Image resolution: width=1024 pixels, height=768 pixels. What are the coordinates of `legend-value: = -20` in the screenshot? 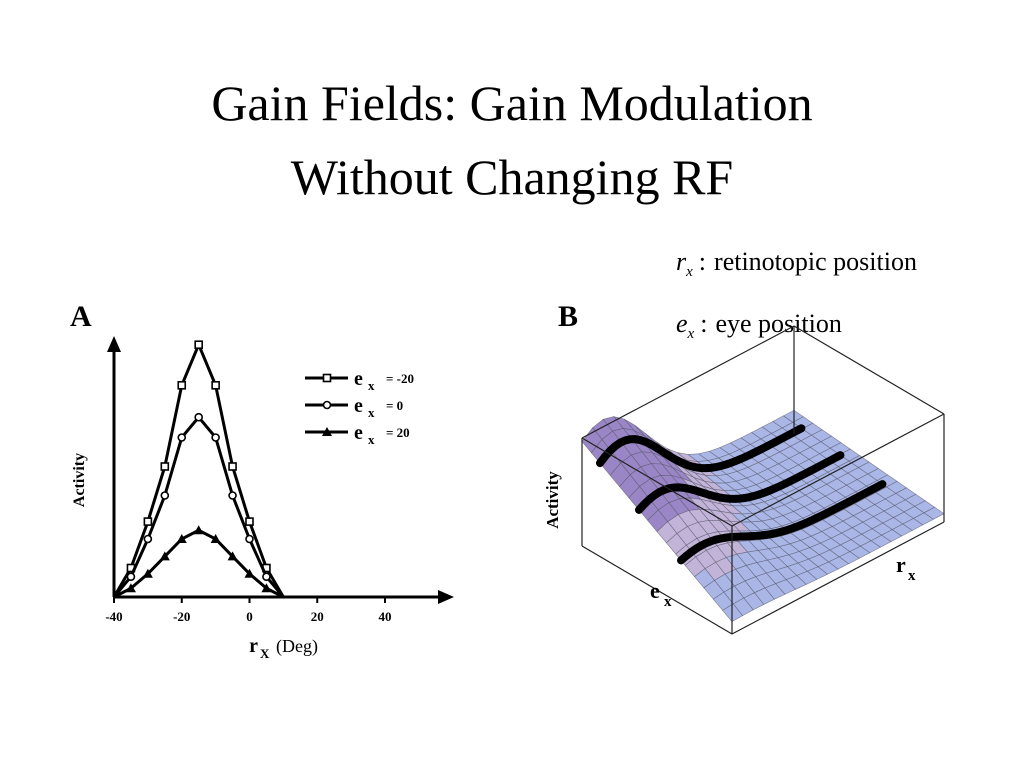 It's located at (400, 378).